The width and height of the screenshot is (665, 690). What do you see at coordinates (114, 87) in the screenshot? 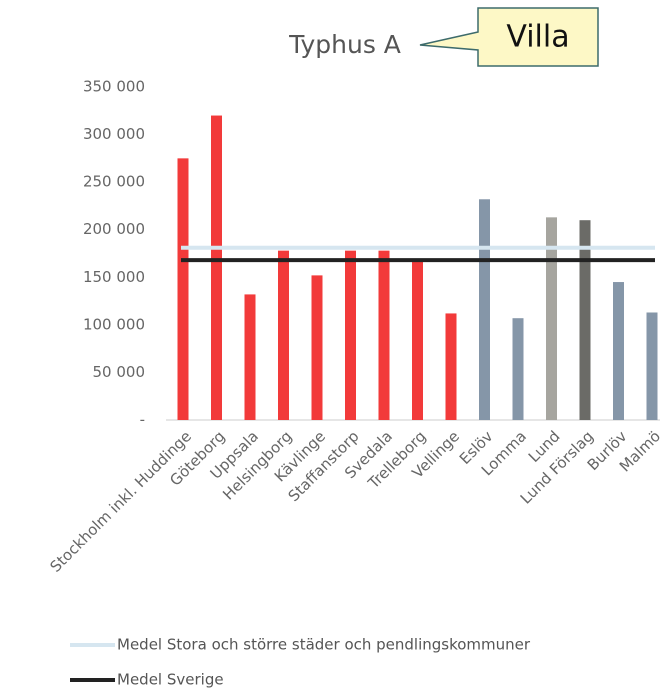
I see `y-tick-label: 350 000` at bounding box center [114, 87].